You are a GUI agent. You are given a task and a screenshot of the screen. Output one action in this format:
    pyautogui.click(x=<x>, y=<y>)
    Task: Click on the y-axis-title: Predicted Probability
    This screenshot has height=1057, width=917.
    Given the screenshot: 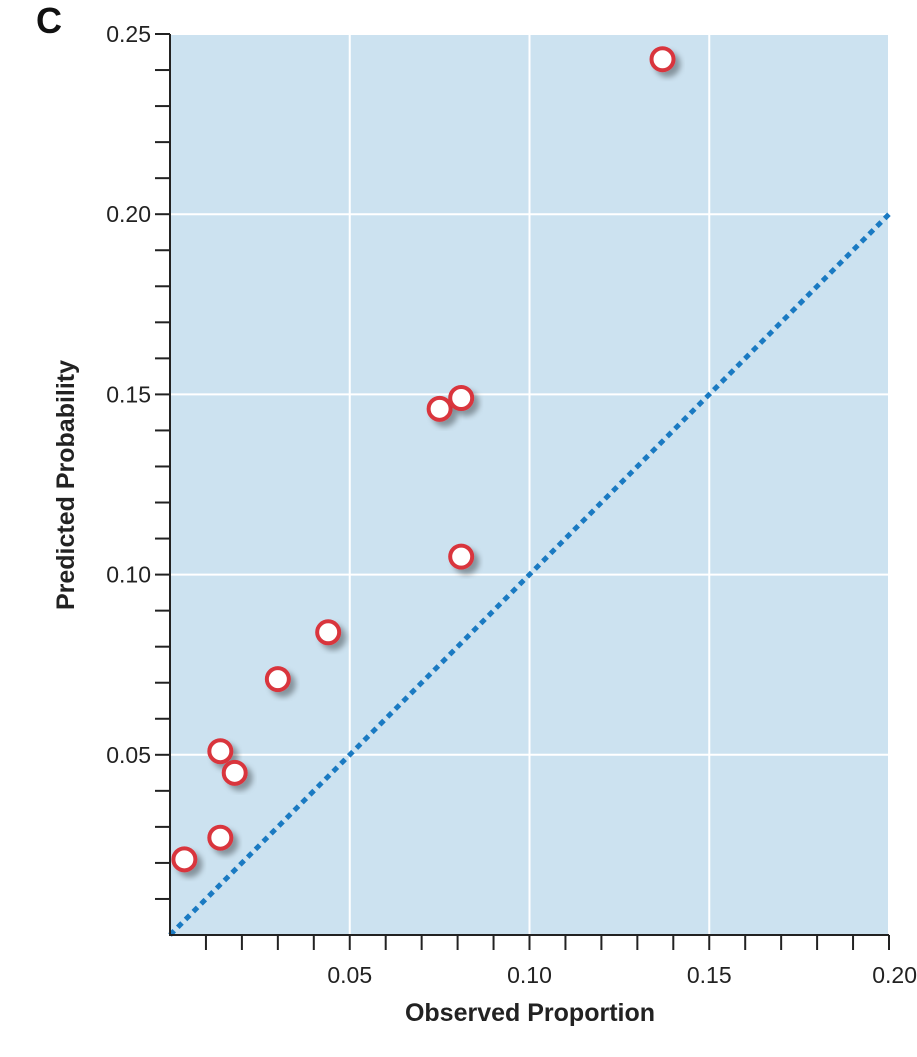 What is the action you would take?
    pyautogui.click(x=66, y=485)
    